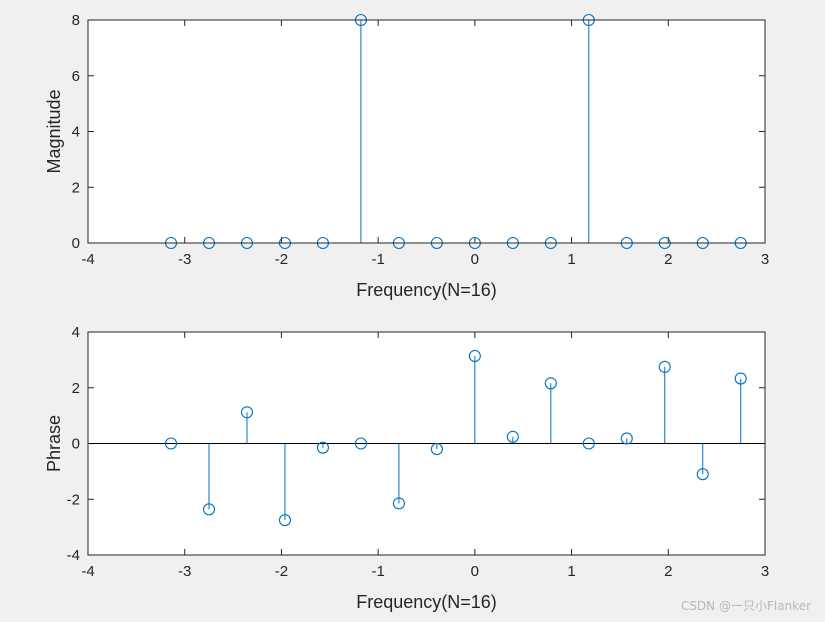  I want to click on y-tick-label: -2, so click(73, 499).